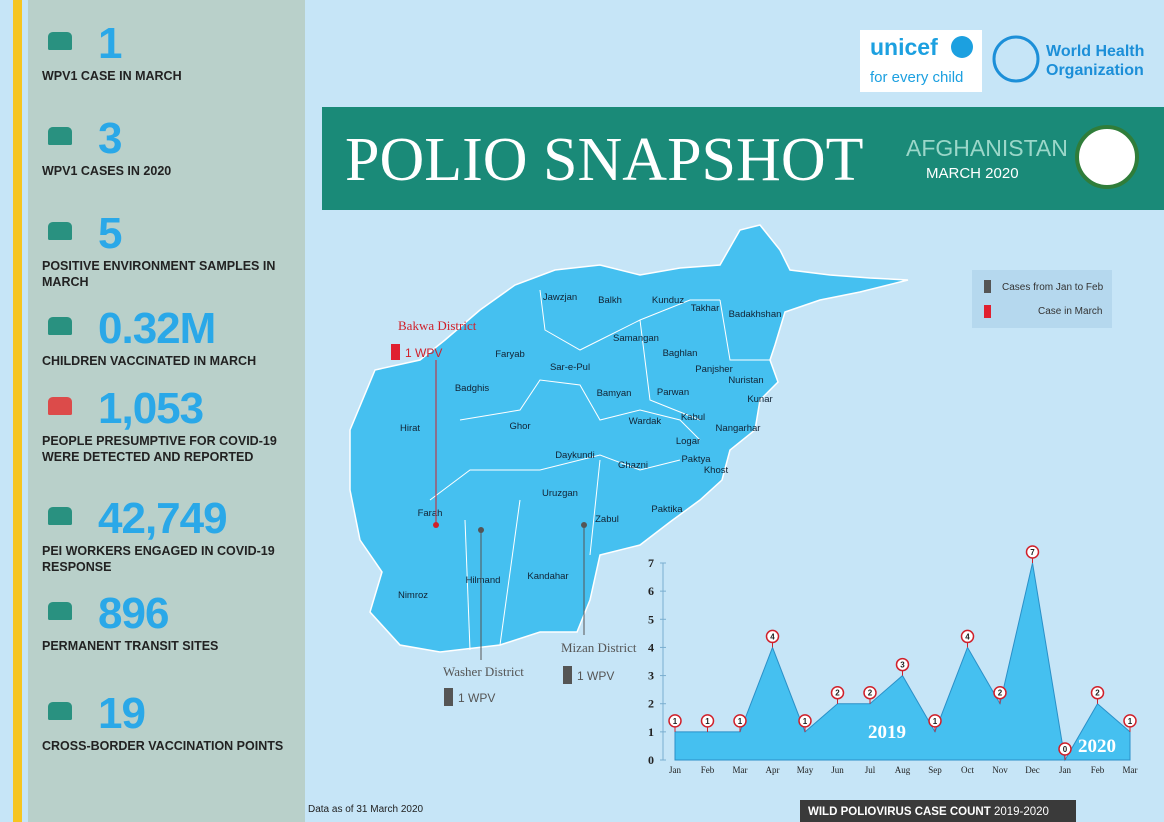 Image resolution: width=1164 pixels, height=822 pixels. Describe the element at coordinates (636, 338) in the screenshot. I see `province-label: Samangan` at that location.